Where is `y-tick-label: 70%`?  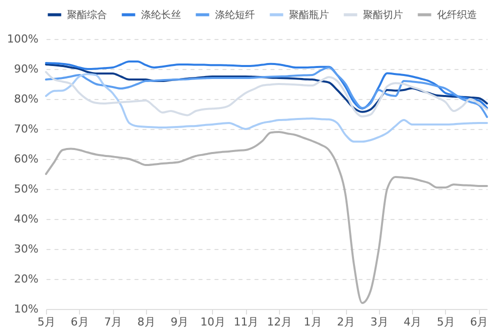
y-tick-label: 70% is located at coordinates (26, 129).